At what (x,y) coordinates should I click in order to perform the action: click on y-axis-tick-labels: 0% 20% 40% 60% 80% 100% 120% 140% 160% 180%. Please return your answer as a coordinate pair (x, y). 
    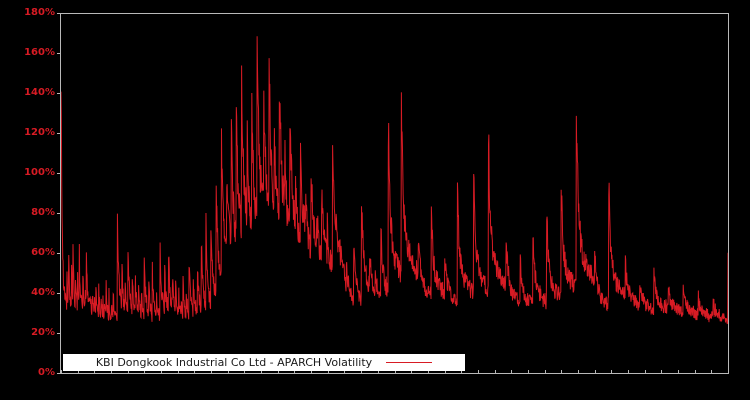
    Looking at the image, I should click on (27, 200).